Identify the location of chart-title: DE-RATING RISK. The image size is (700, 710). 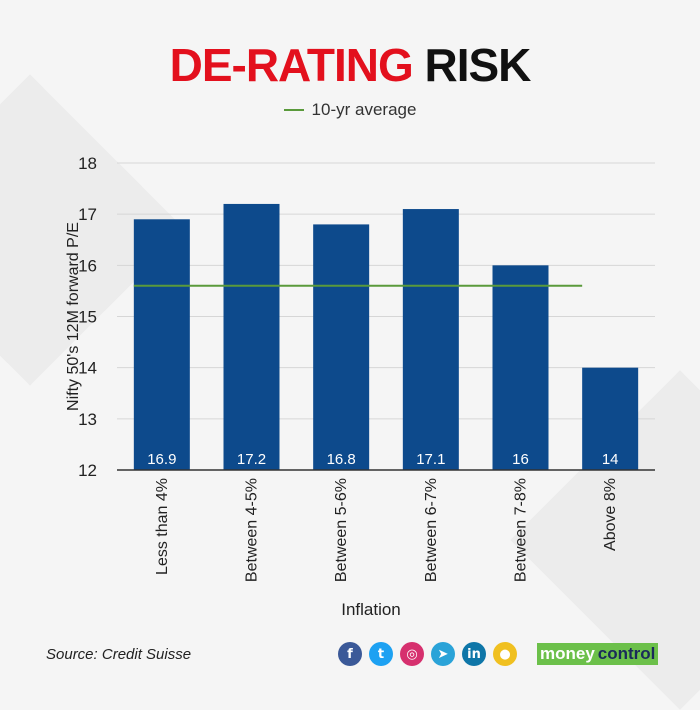
(350, 65).